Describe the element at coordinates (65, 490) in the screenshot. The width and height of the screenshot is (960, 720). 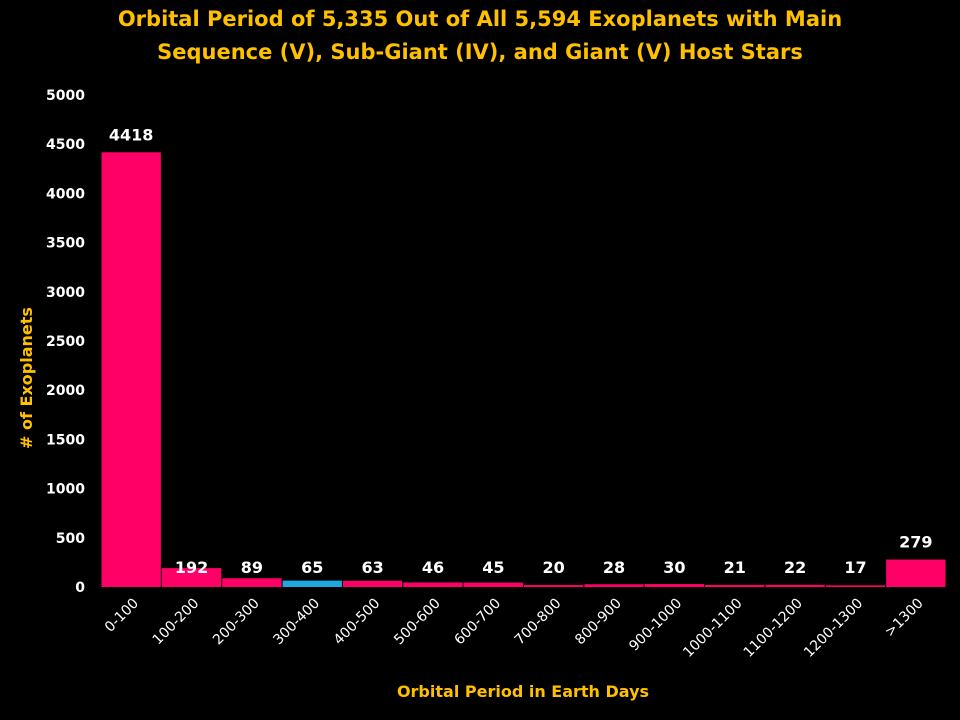
I see `y-tick-label: 1000` at that location.